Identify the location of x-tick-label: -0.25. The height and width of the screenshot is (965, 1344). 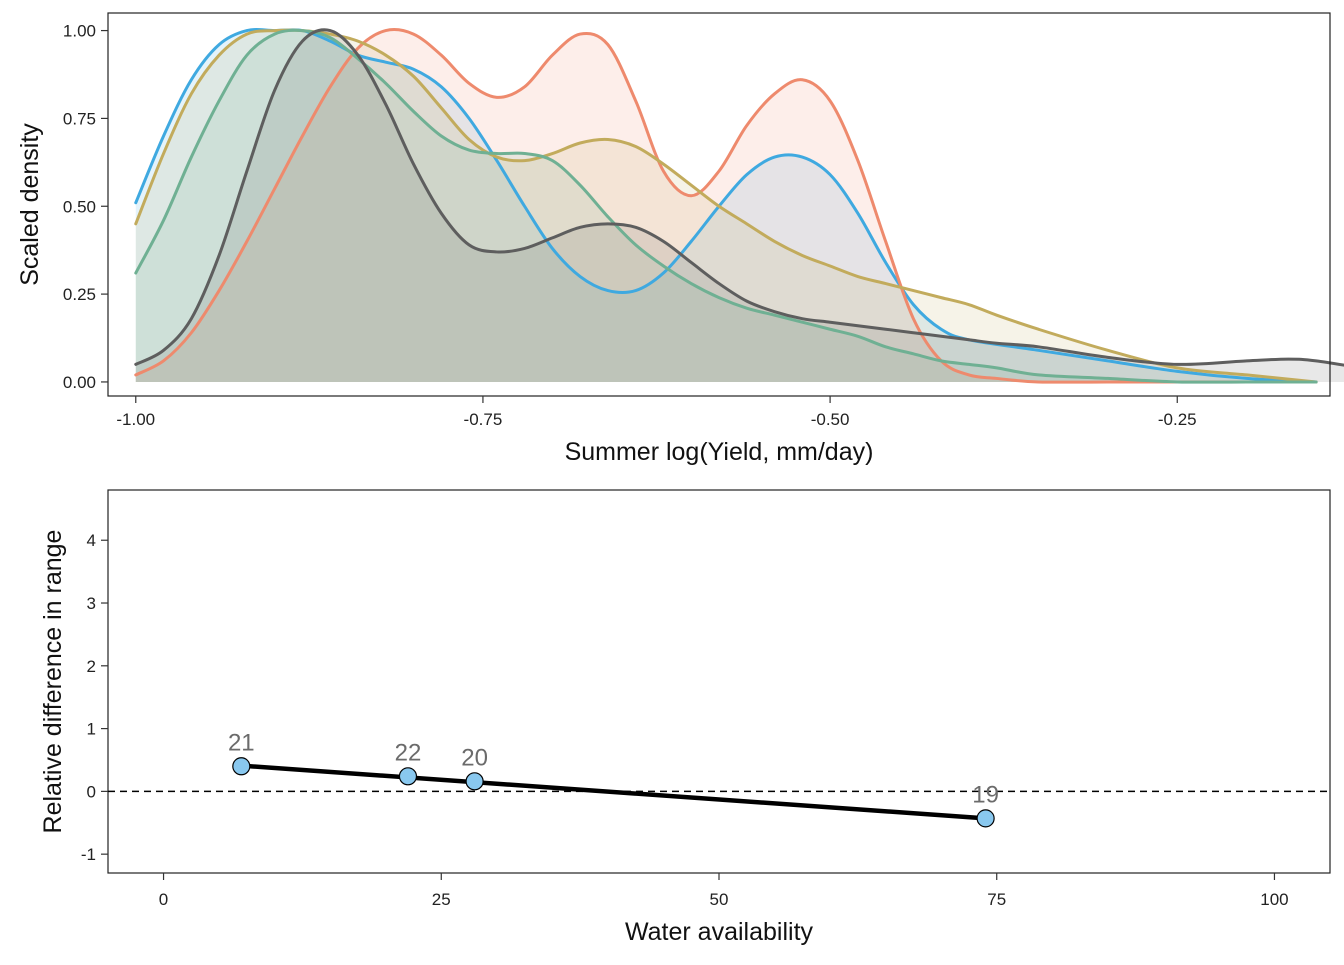
(1177, 419).